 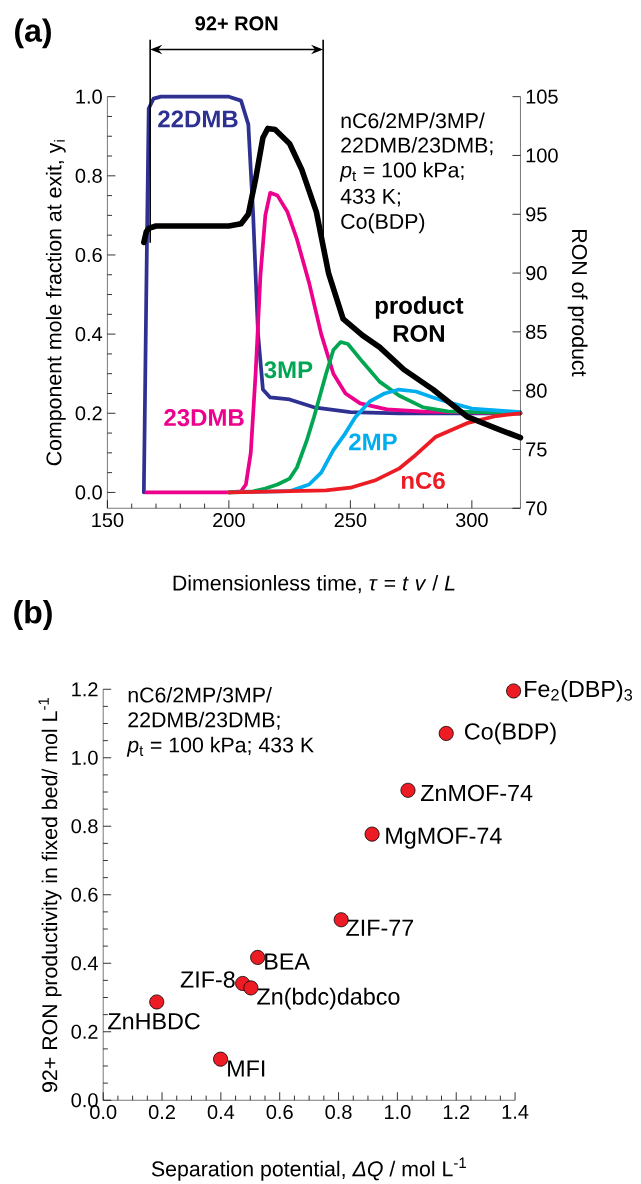 What do you see at coordinates (108, 520) in the screenshot?
I see `x-tick-label: 150` at bounding box center [108, 520].